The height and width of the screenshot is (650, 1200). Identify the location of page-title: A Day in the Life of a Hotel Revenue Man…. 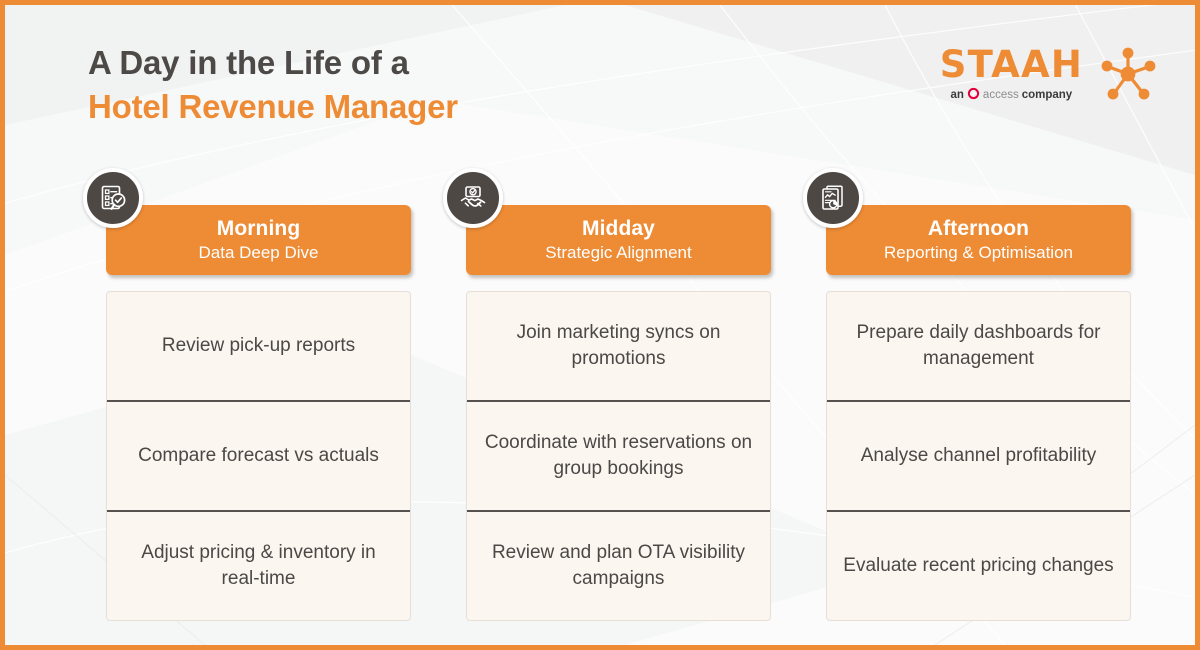
(273, 85).